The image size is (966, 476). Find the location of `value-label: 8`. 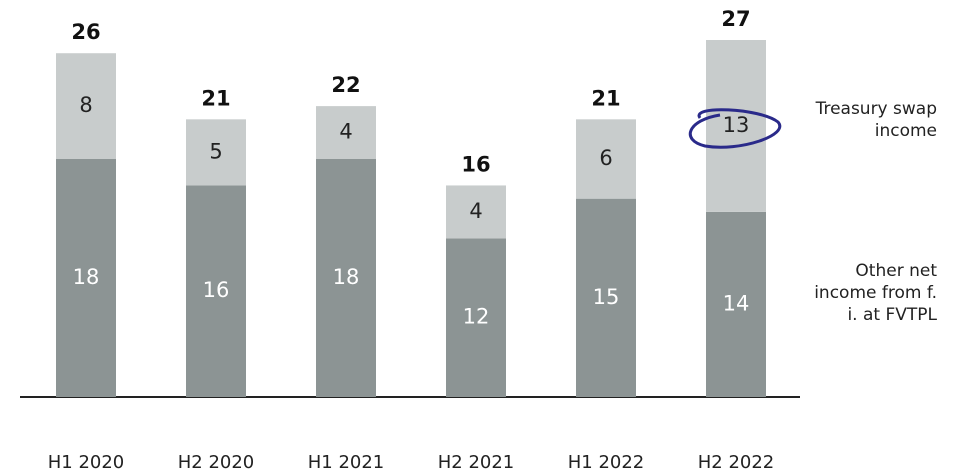

value-label: 8 is located at coordinates (85, 105).